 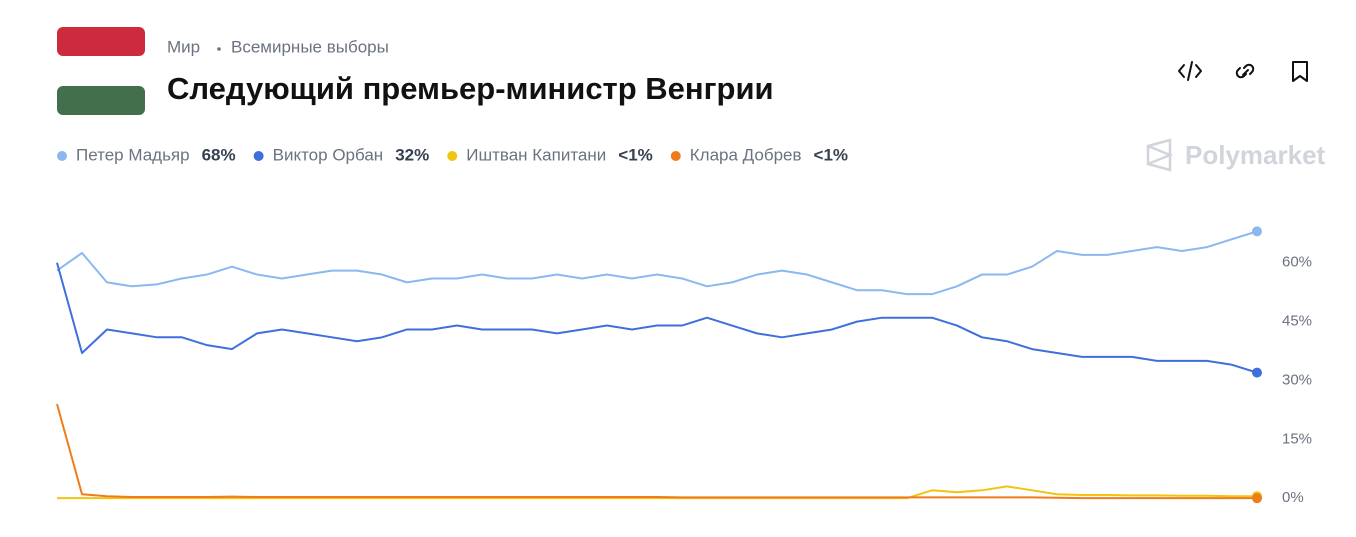 What do you see at coordinates (412, 154) in the screenshot?
I see `legend-value: 32%` at bounding box center [412, 154].